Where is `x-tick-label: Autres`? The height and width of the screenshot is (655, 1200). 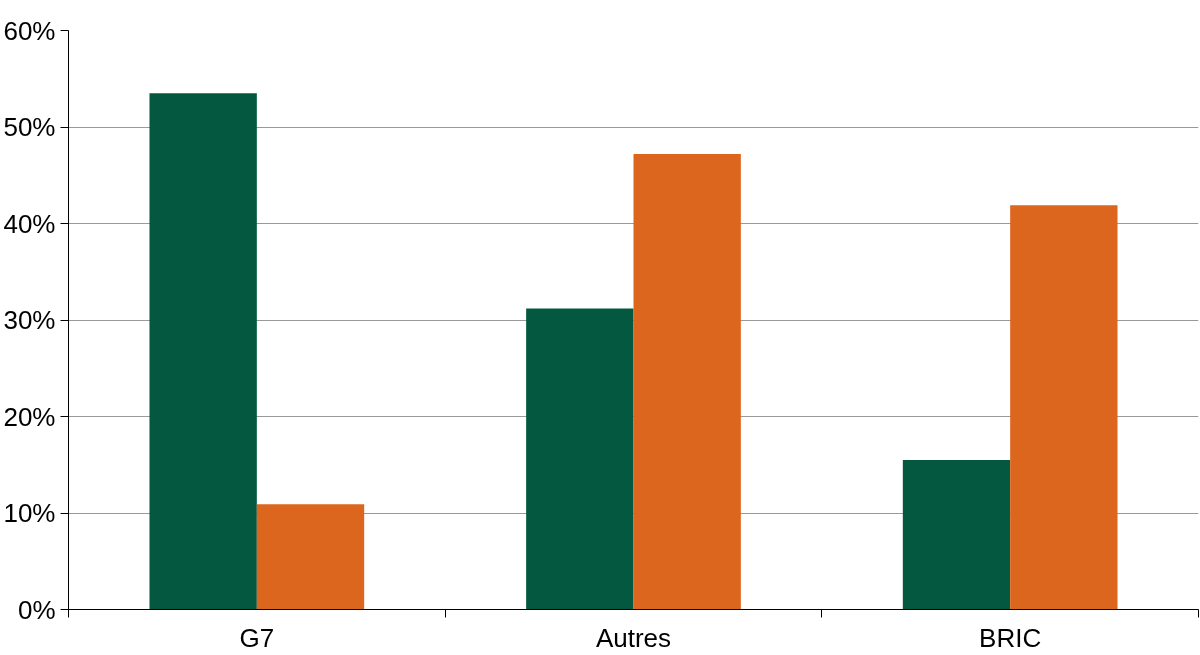
x-tick-label: Autres is located at coordinates (633, 637).